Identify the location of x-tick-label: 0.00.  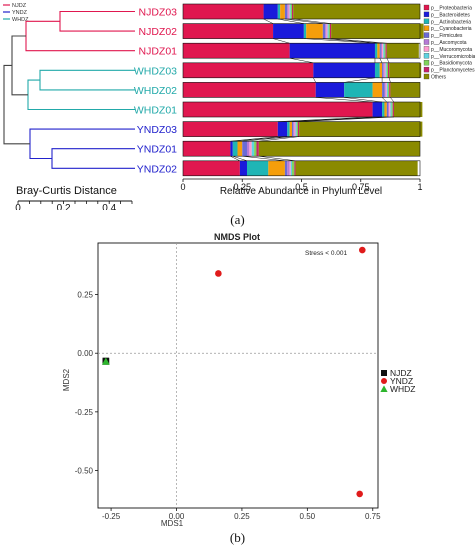
(177, 516).